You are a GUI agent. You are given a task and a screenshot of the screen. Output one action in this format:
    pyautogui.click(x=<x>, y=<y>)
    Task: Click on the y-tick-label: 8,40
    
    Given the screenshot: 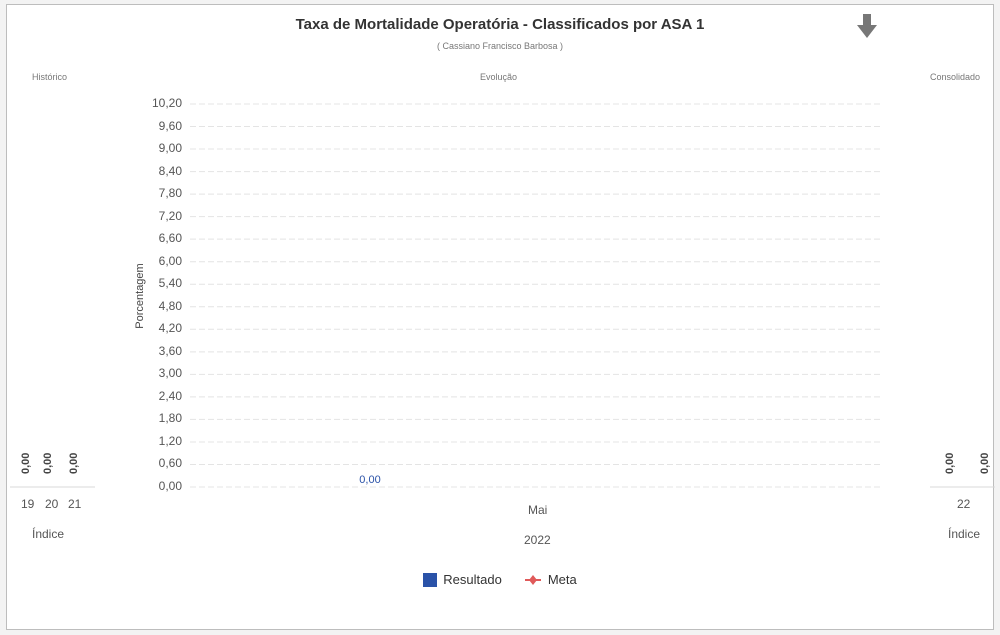 What is the action you would take?
    pyautogui.click(x=170, y=170)
    